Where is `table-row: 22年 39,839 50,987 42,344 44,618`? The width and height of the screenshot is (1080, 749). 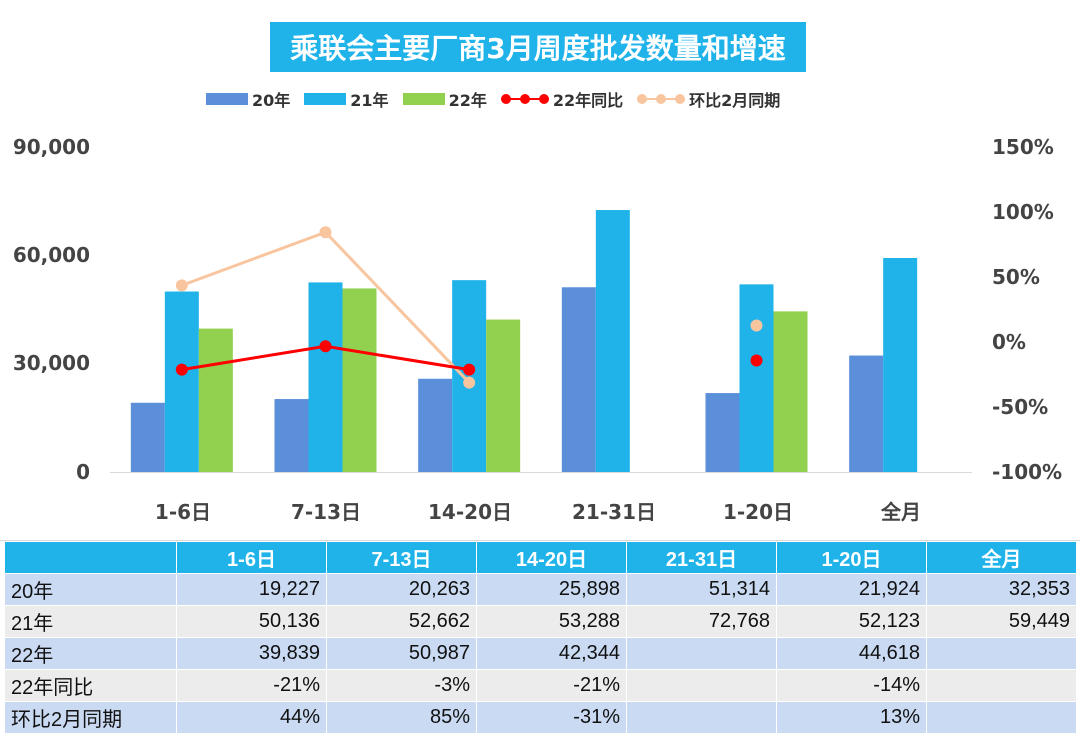
table-row: 22年 39,839 50,987 42,344 44,618 is located at coordinates (540, 653).